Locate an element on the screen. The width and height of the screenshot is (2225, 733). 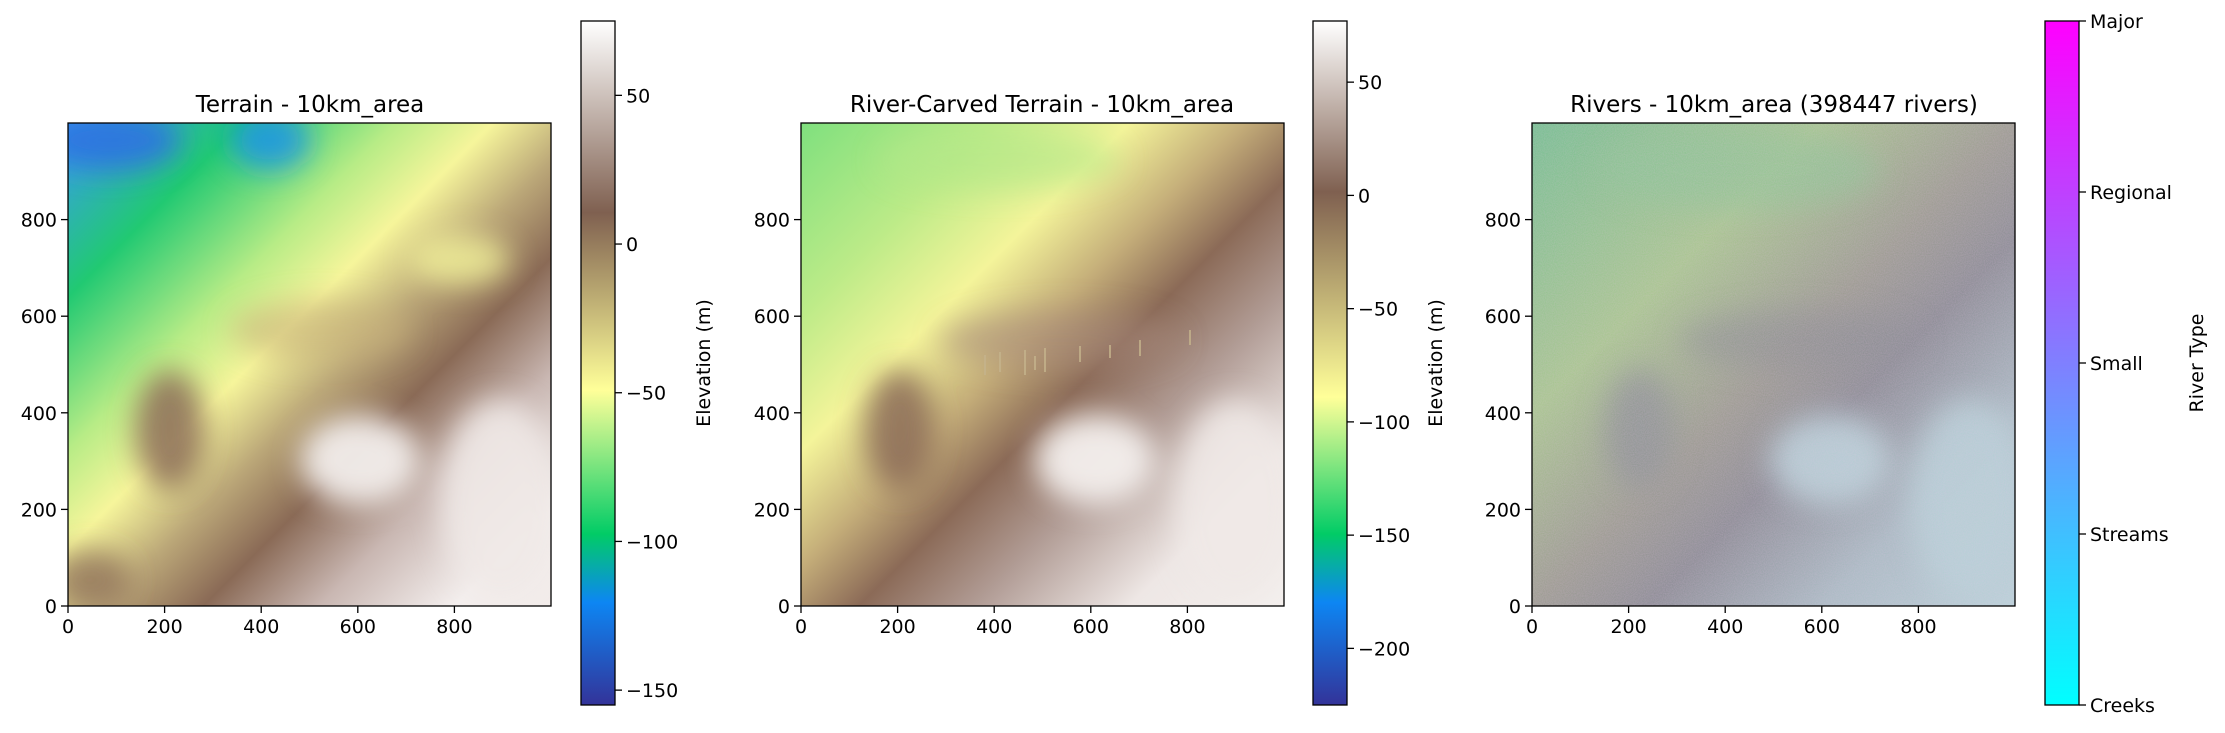
x-axis-1: 0 200 400 600 800 is located at coordinates (267, 622).